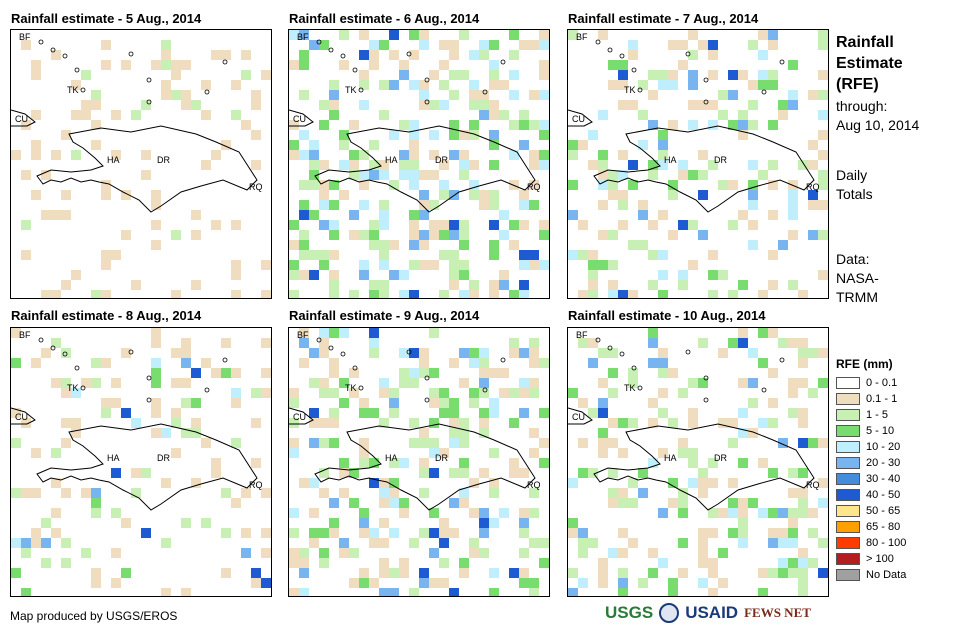 The image size is (970, 635). Describe the element at coordinates (871, 559) in the screenshot. I see `legend-row: > 100` at that location.